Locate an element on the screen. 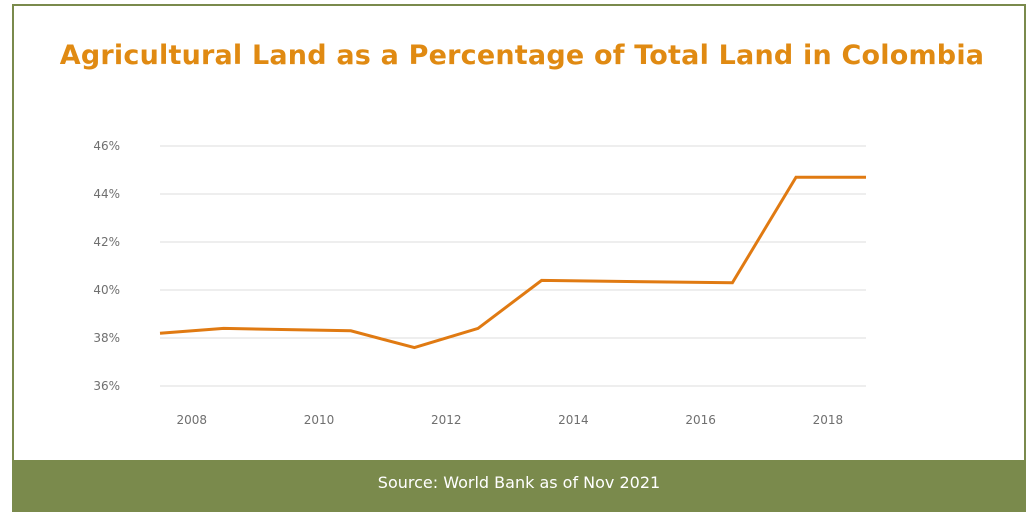 Image resolution: width=1034 pixels, height=518 pixels. x-tick-label: 2018 is located at coordinates (828, 420).